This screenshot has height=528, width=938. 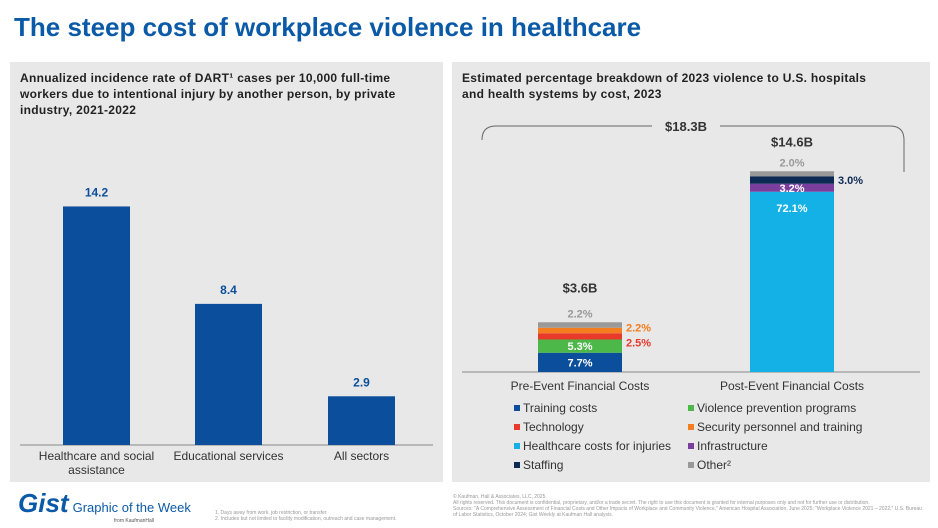 What do you see at coordinates (776, 408) in the screenshot?
I see `legend-item: Violence prevention programs` at bounding box center [776, 408].